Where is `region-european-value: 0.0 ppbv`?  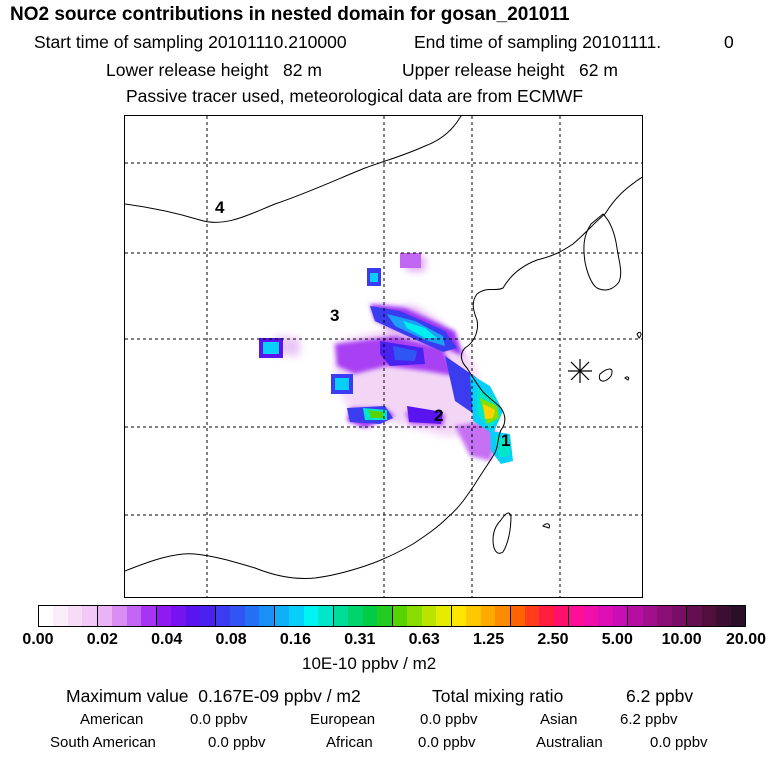
region-european-value: 0.0 ppbv is located at coordinates (449, 719).